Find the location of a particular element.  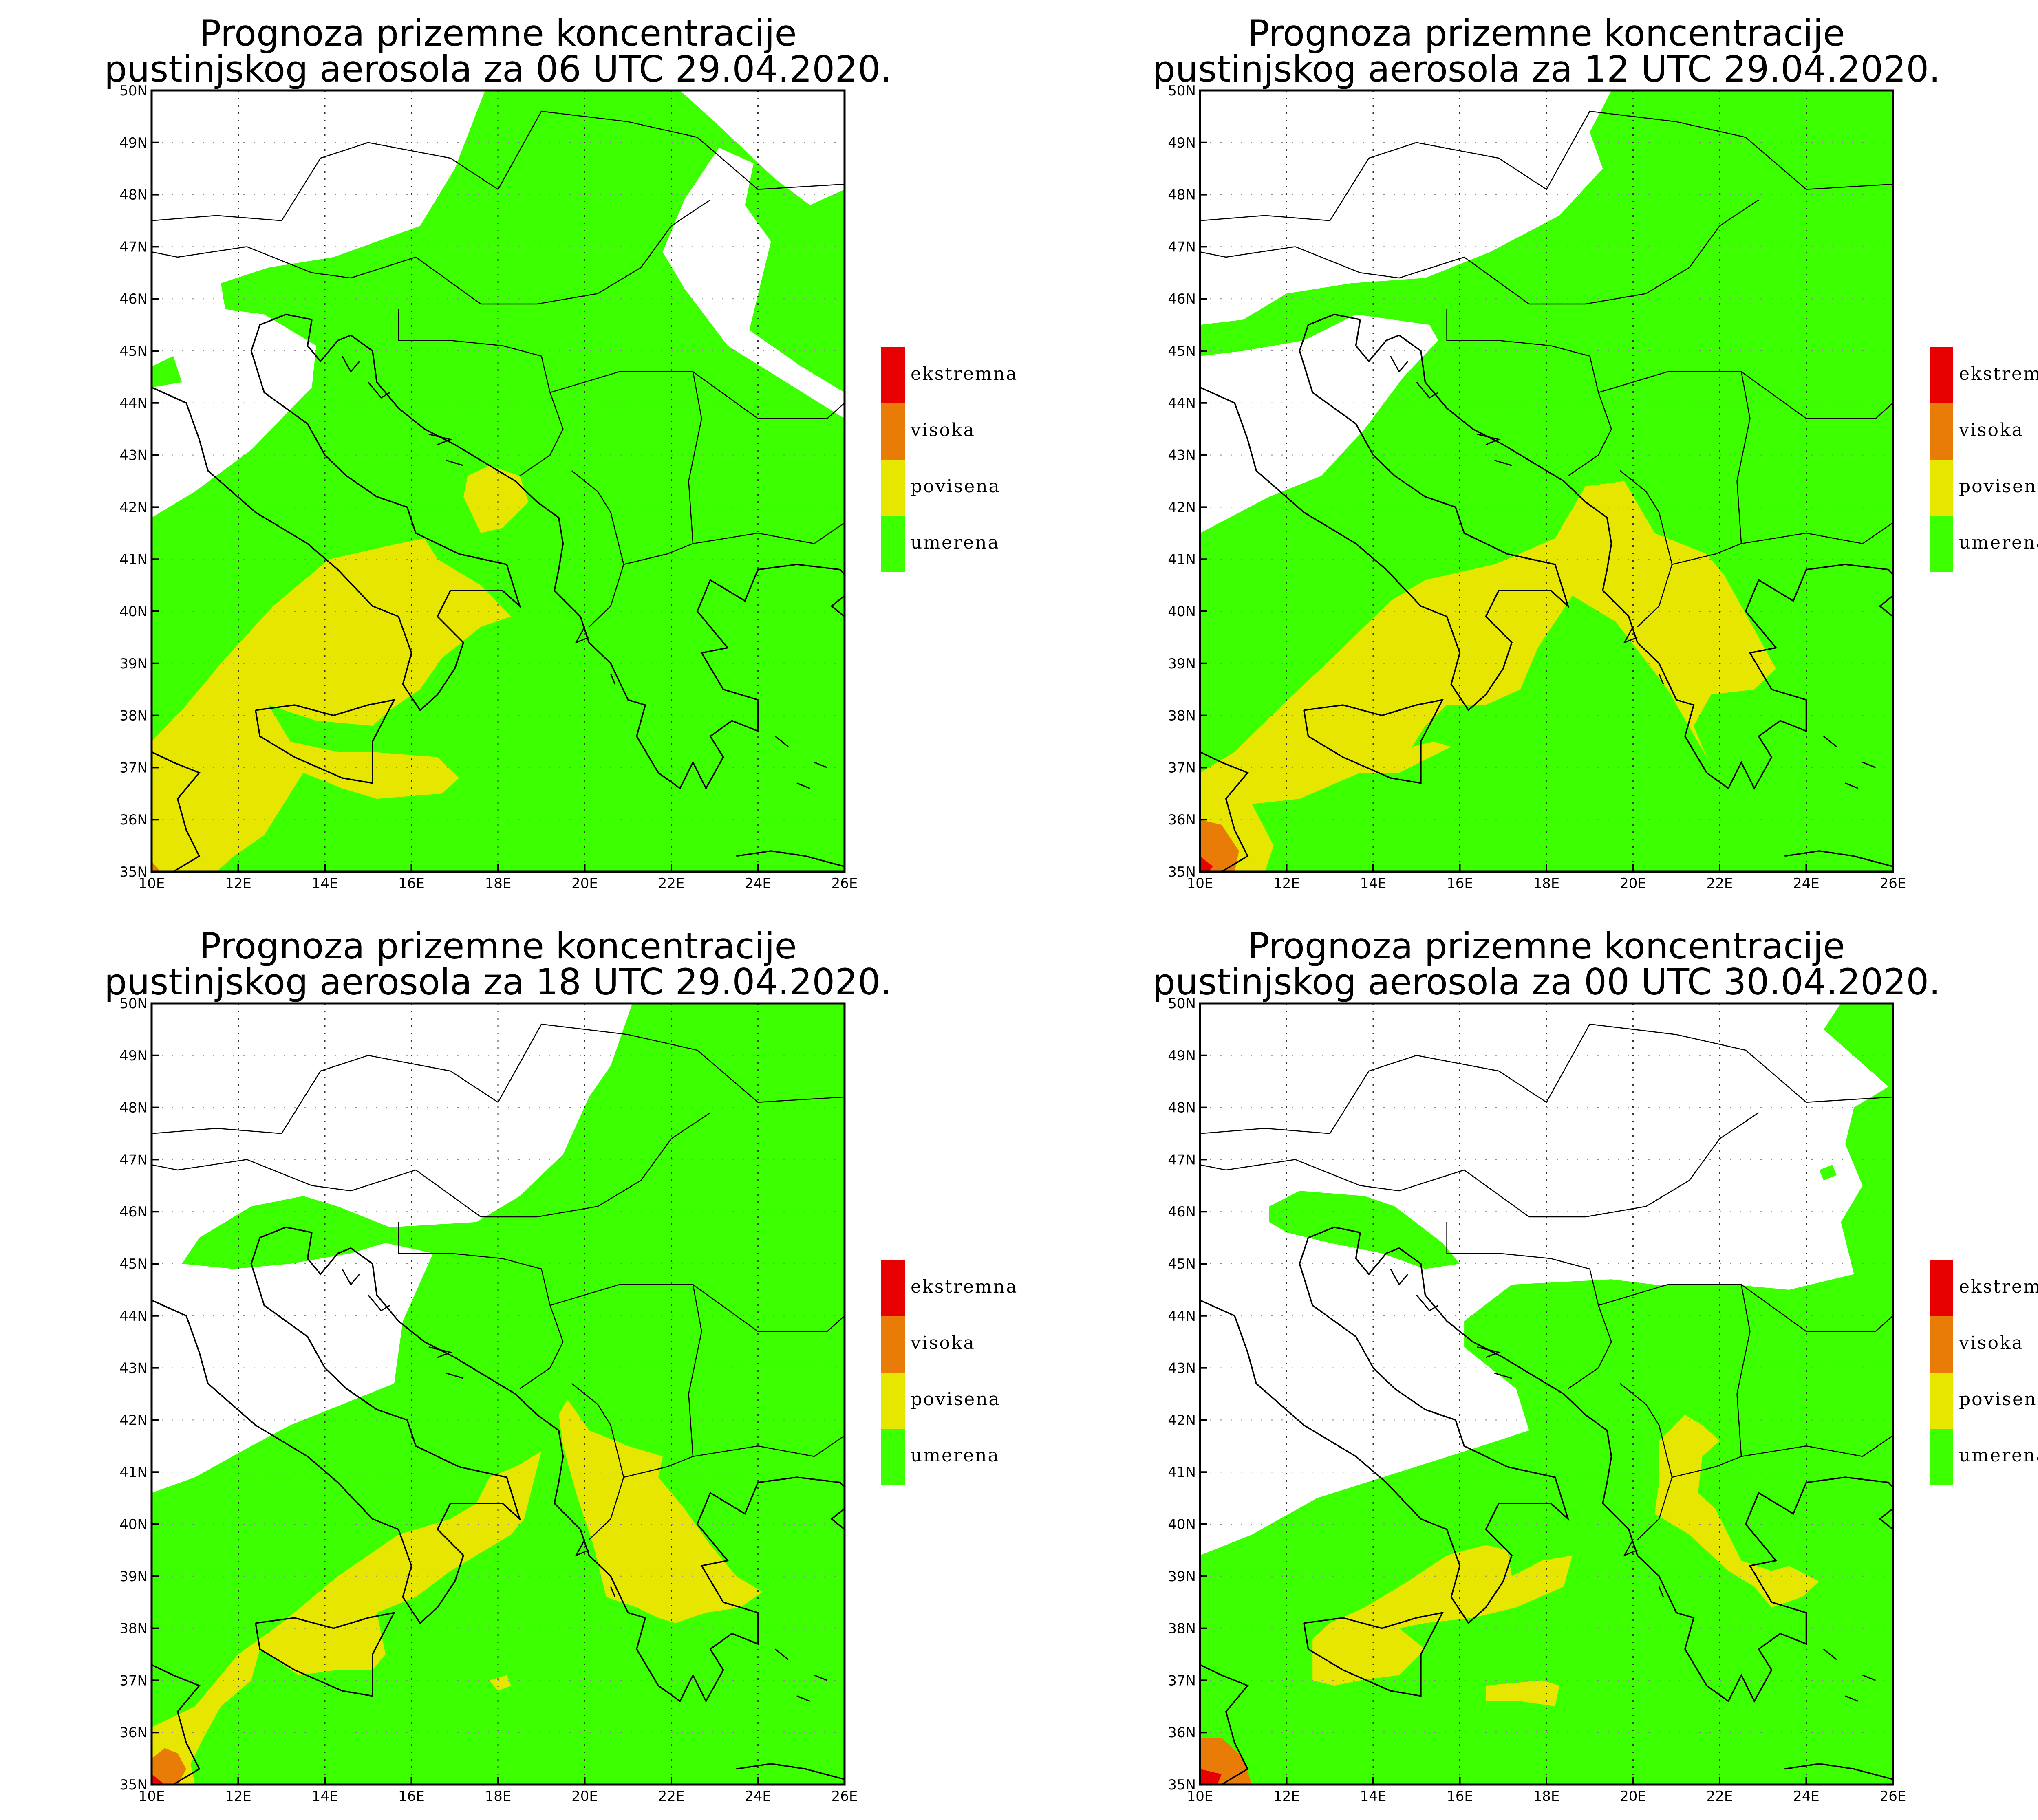

y-tick-label: 49N is located at coordinates (133, 143).